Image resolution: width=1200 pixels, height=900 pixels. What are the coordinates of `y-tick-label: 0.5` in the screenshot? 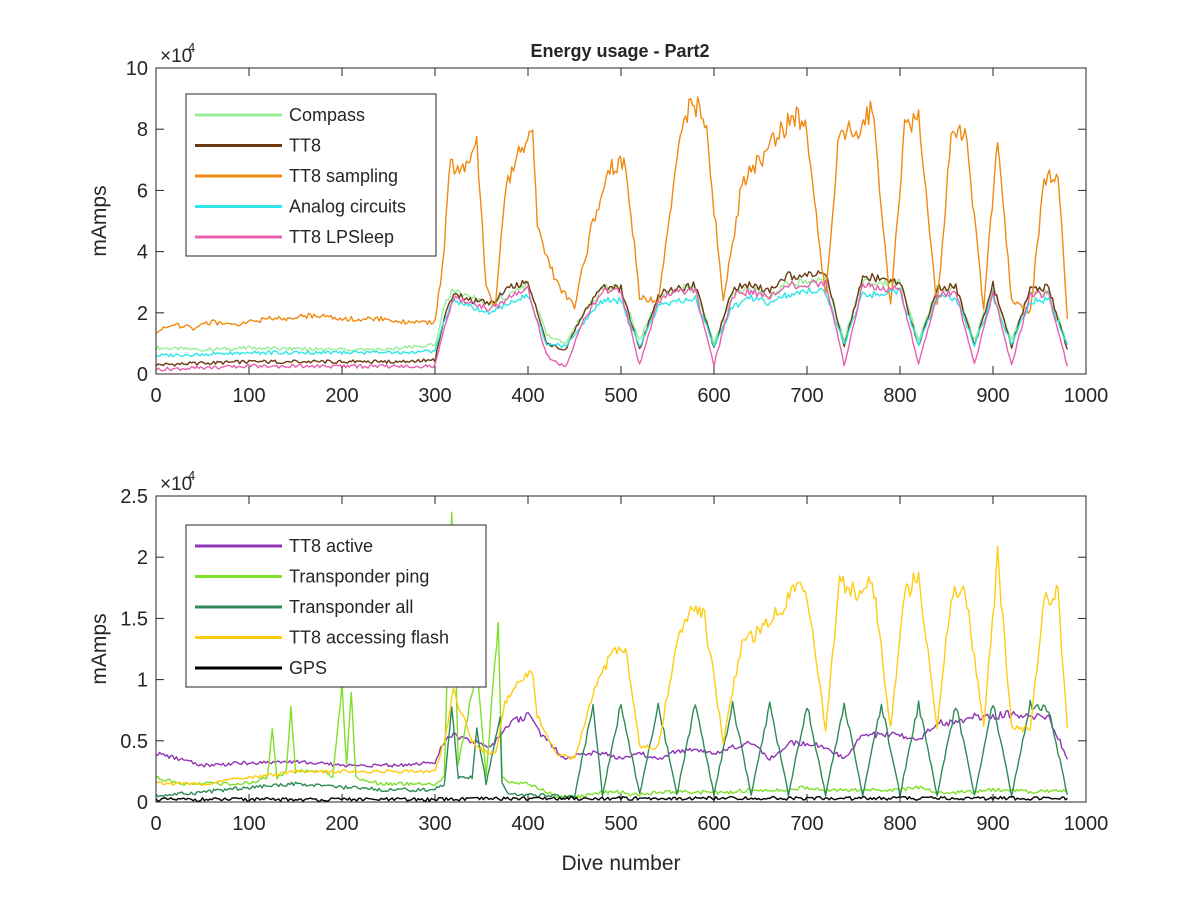 It's located at (134, 742).